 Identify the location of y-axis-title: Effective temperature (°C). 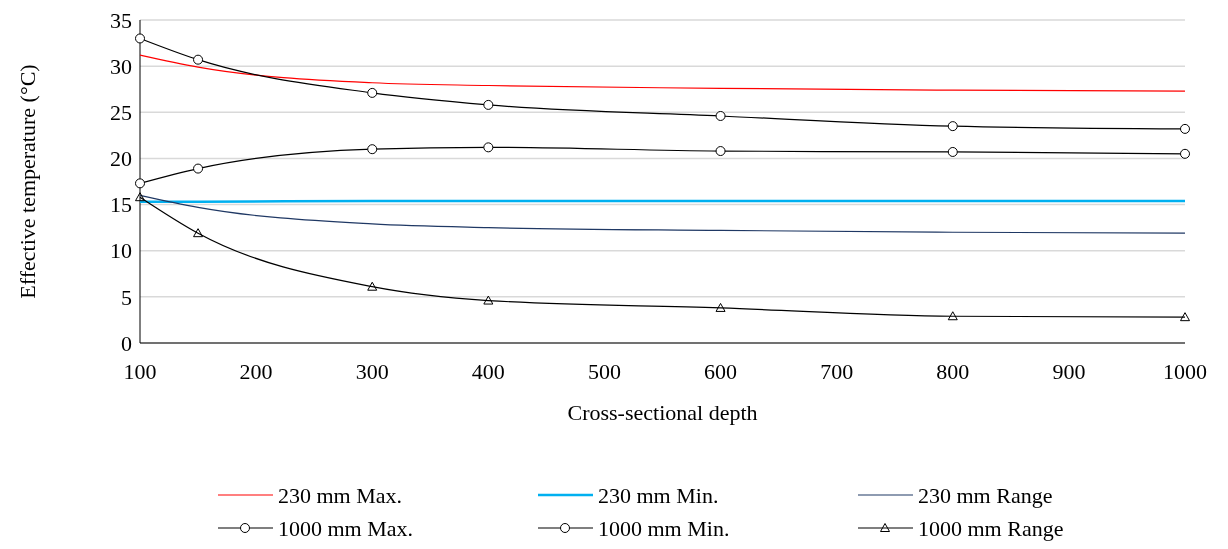
(27, 181).